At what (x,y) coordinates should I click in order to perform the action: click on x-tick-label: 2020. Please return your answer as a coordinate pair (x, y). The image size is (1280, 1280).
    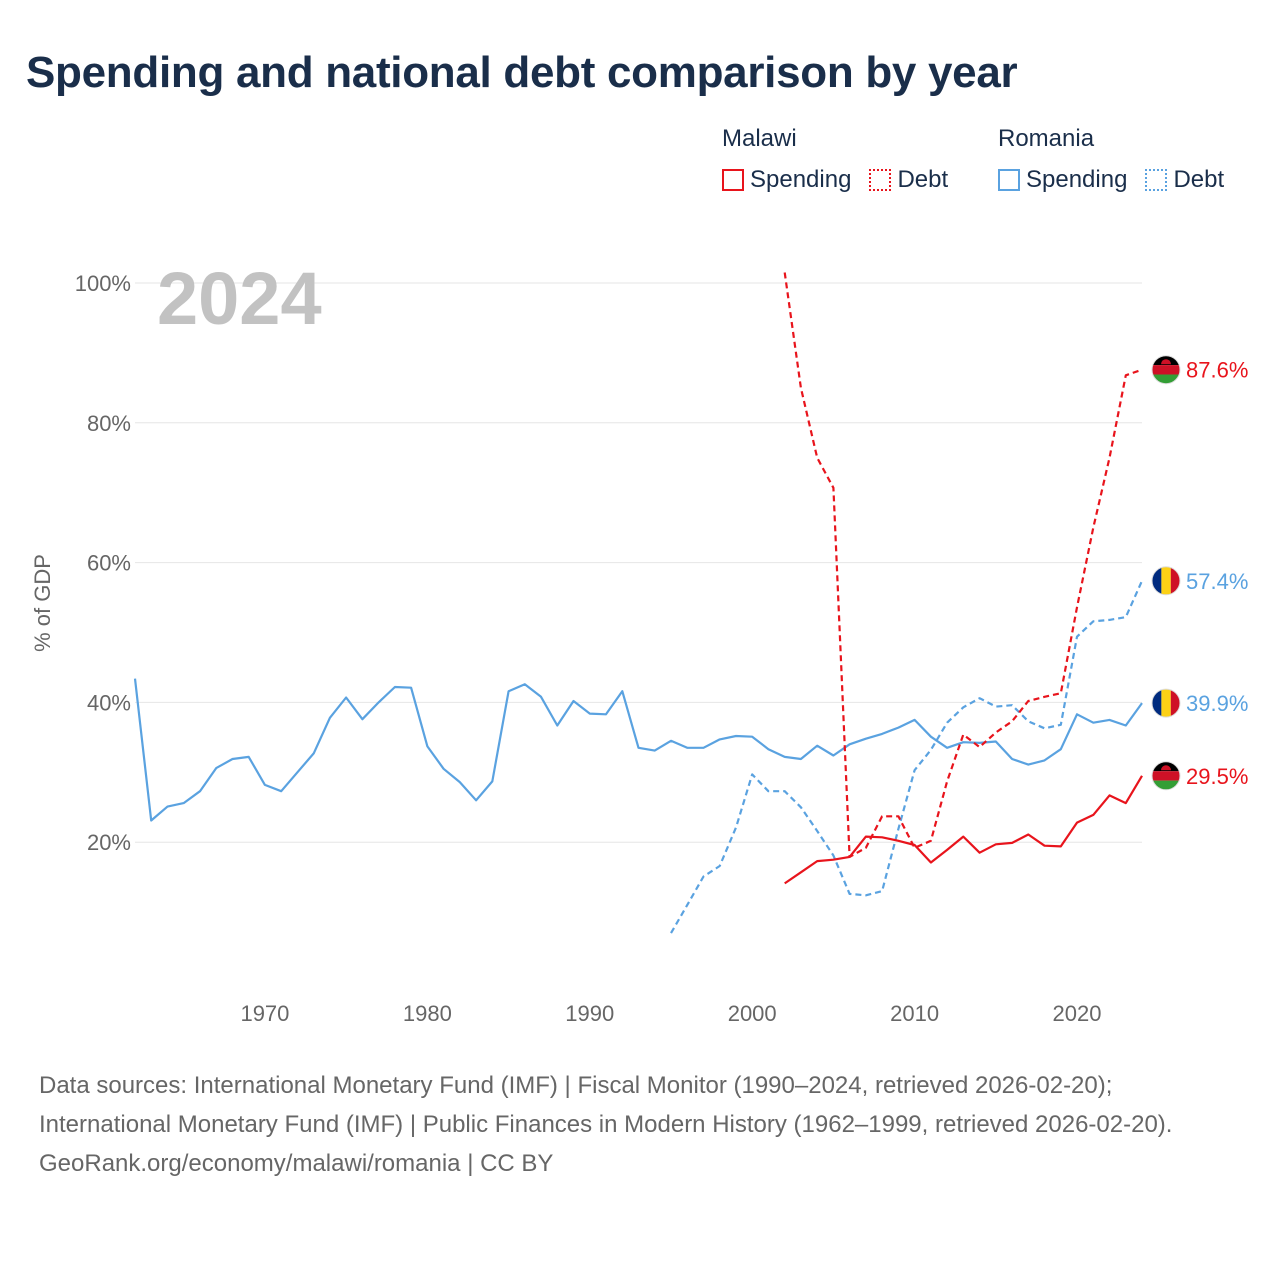
    Looking at the image, I should click on (1077, 1013).